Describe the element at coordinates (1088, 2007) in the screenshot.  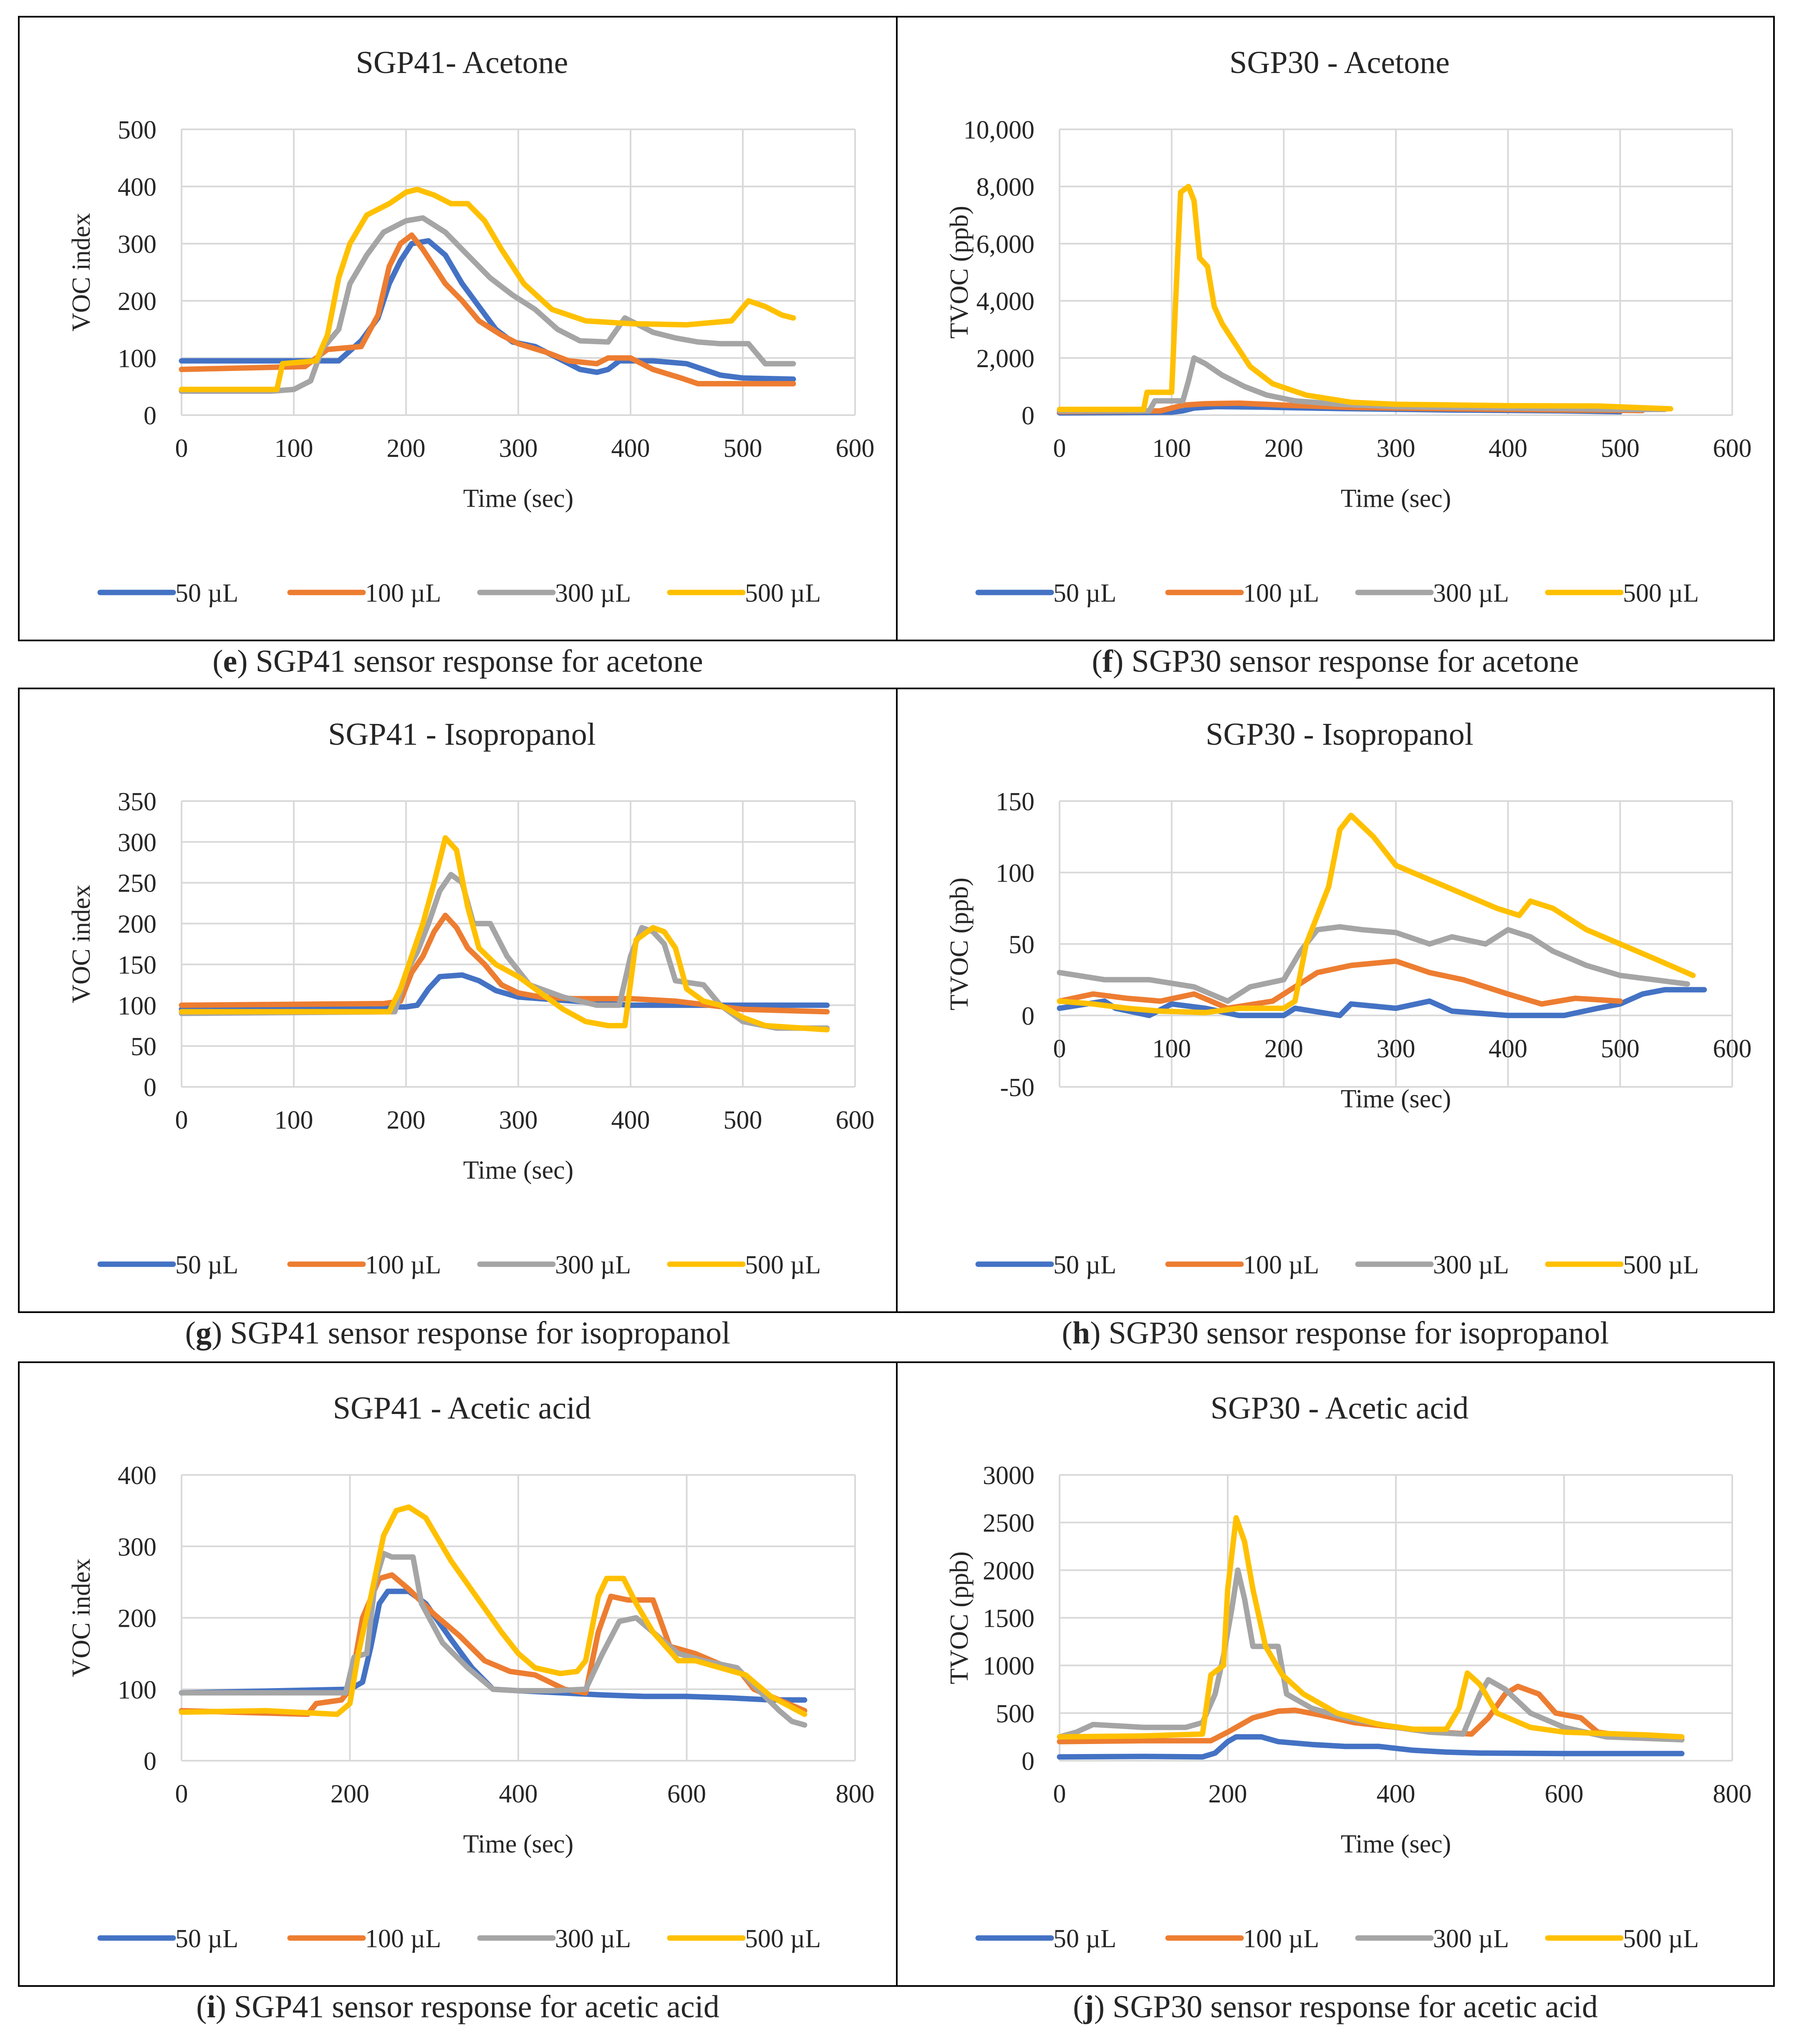
I see `caption-label: j` at that location.